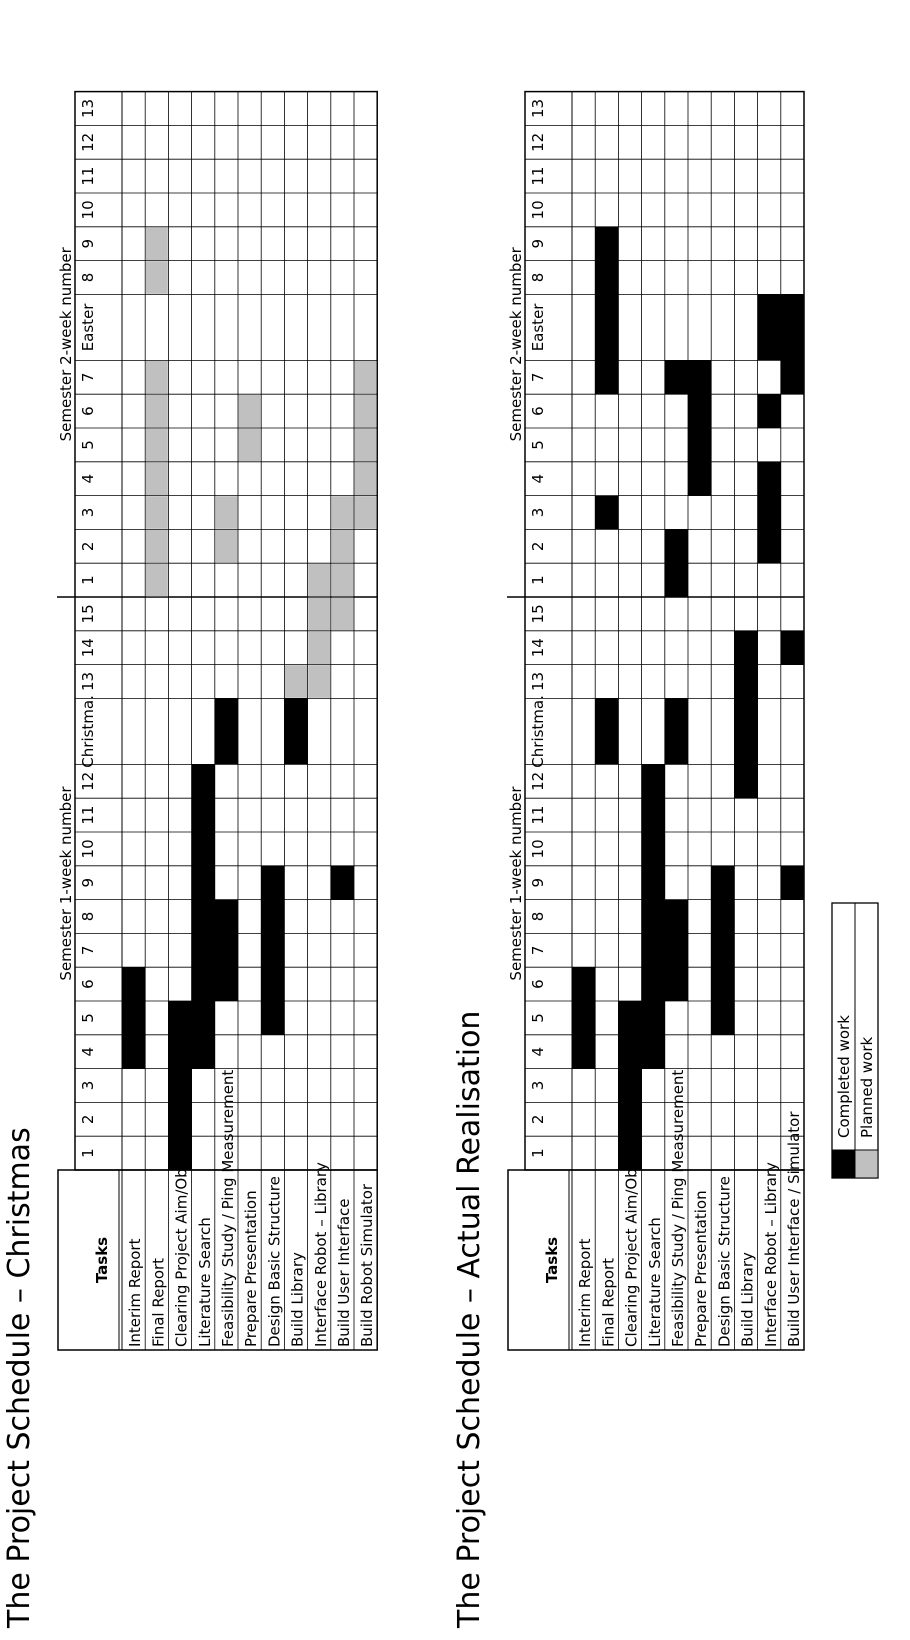 This screenshot has width=910, height=1640. I want to click on semester-group-label: Semester 2-week number, so click(66, 343).